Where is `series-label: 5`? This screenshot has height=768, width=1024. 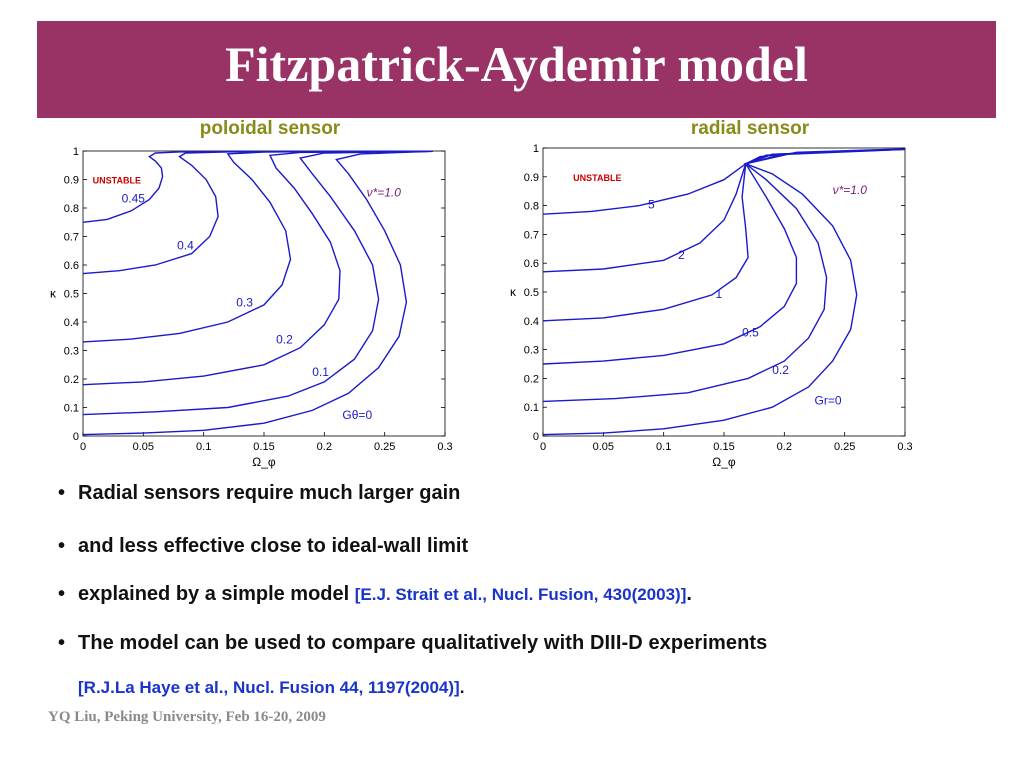 series-label: 5 is located at coordinates (651, 204).